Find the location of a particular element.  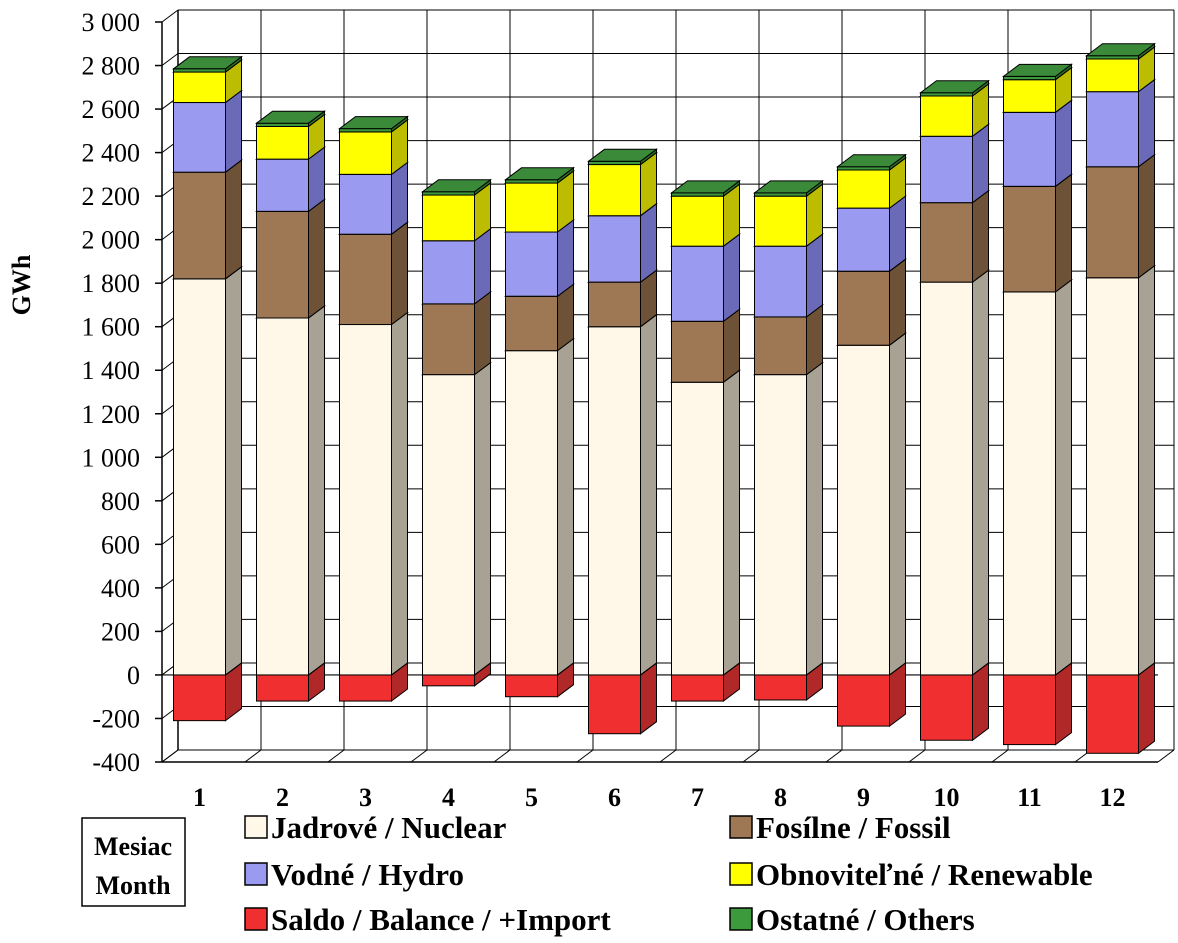

legend-item: Obnoviteľné / Renewable is located at coordinates (911, 874).